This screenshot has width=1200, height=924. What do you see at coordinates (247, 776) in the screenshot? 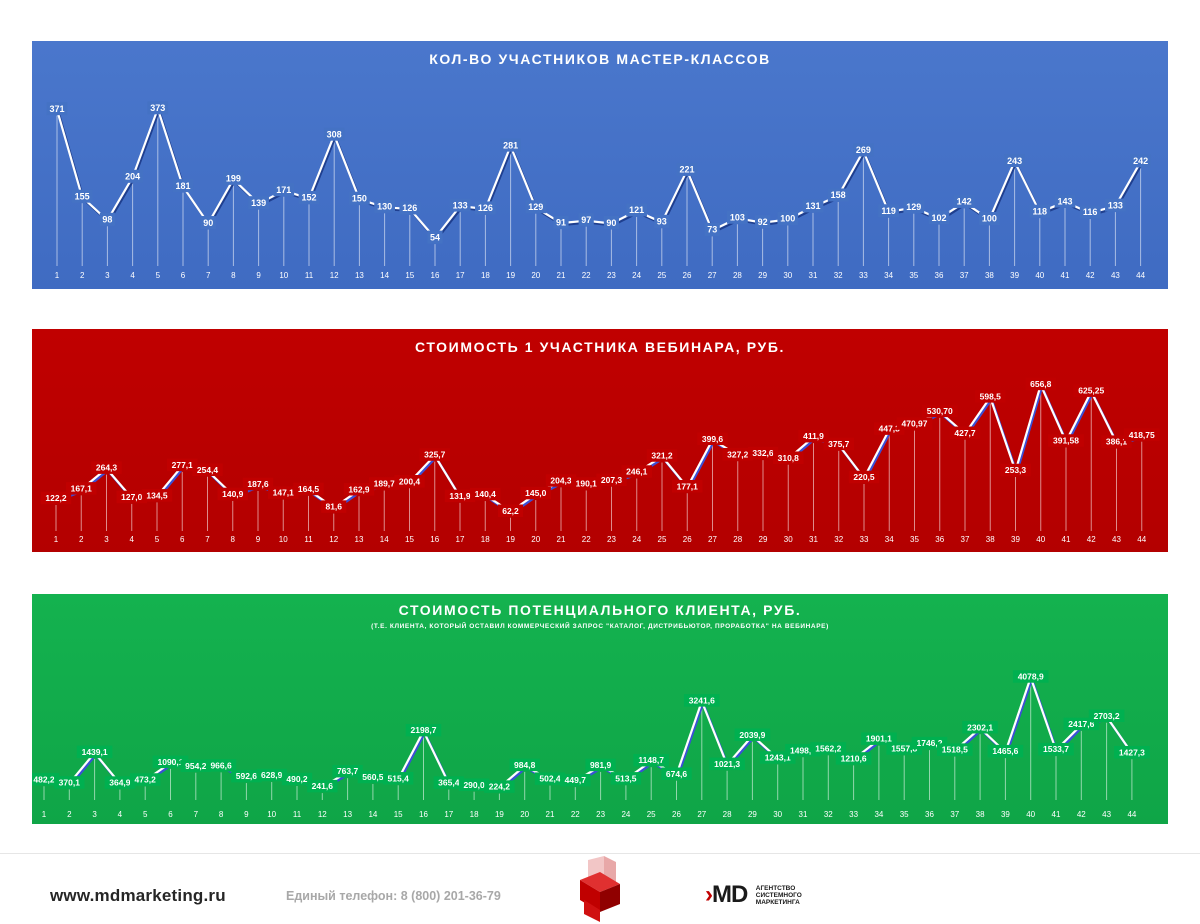
I see `data-label: 592,6` at bounding box center [247, 776].